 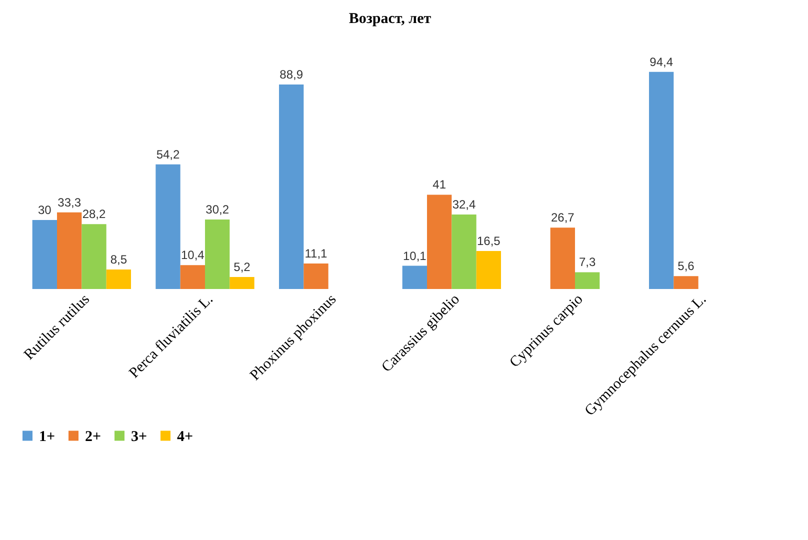 I want to click on data-label: 30, so click(x=45, y=210).